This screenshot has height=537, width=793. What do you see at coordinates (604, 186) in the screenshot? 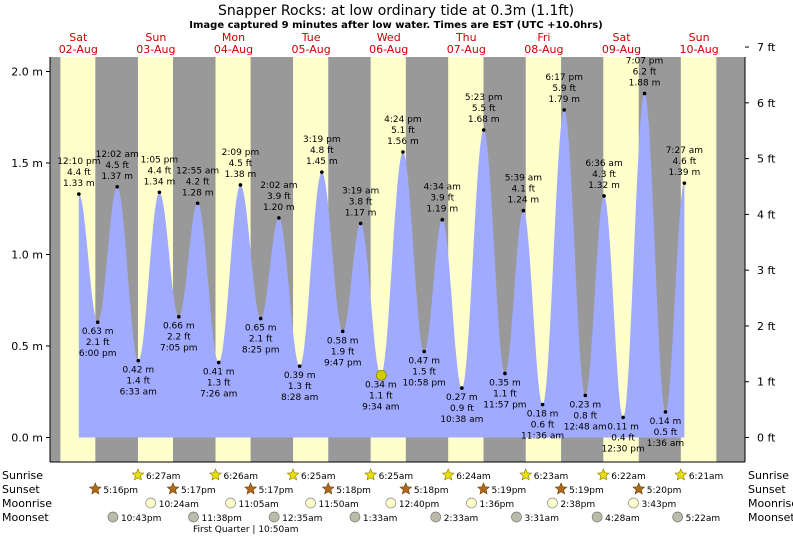
I see `tide-label-line: 1.32 m` at bounding box center [604, 186].